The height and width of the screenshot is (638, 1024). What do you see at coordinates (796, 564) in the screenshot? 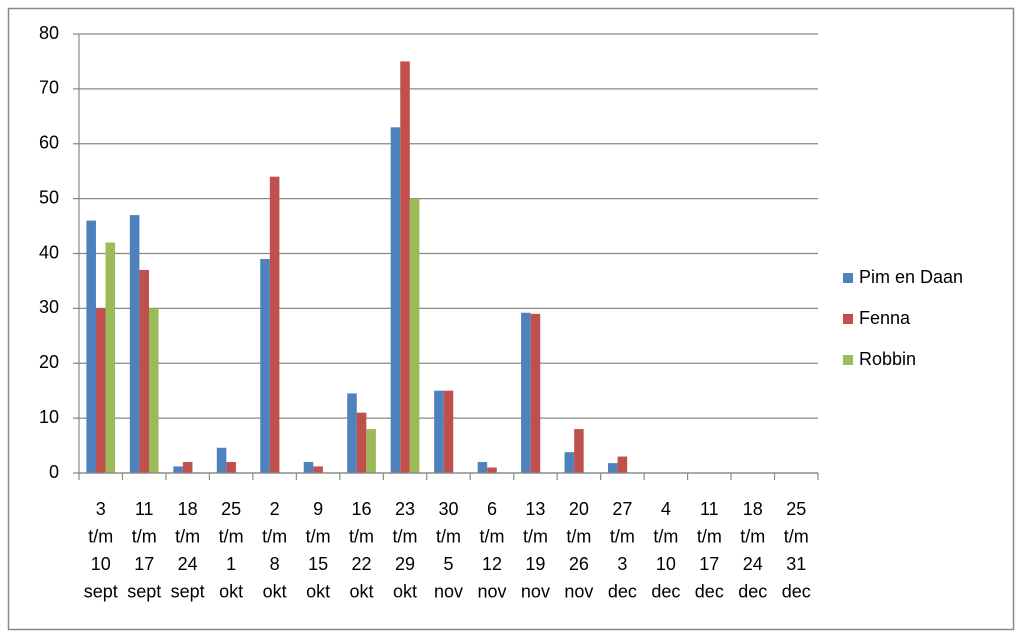
I see `x-tick-label: 31` at bounding box center [796, 564].